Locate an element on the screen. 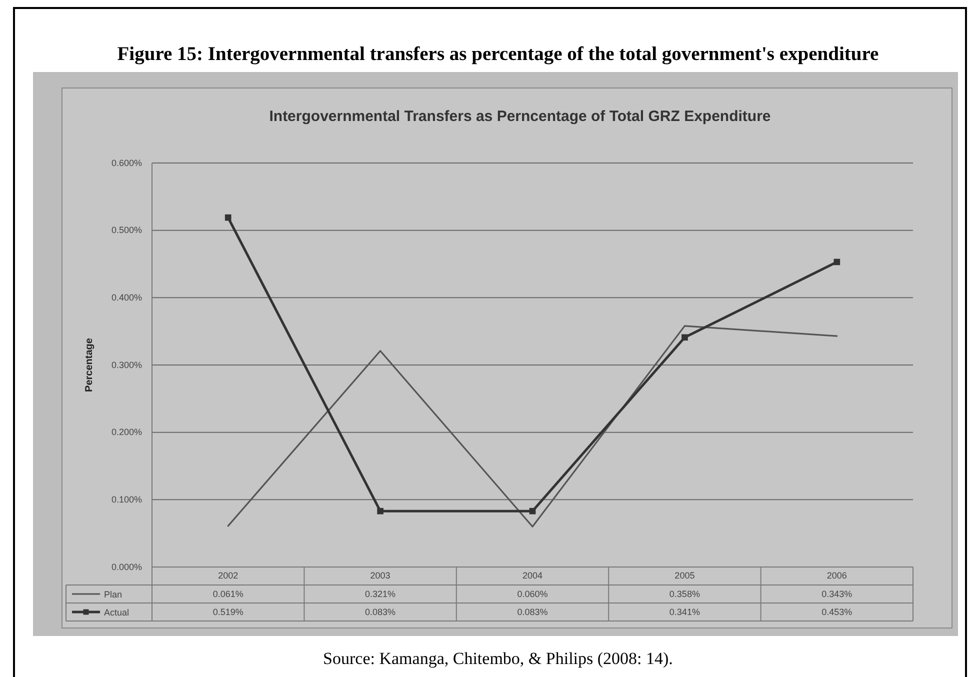 This screenshot has width=973, height=677. y-tick-label: 0.500% is located at coordinates (126, 230).